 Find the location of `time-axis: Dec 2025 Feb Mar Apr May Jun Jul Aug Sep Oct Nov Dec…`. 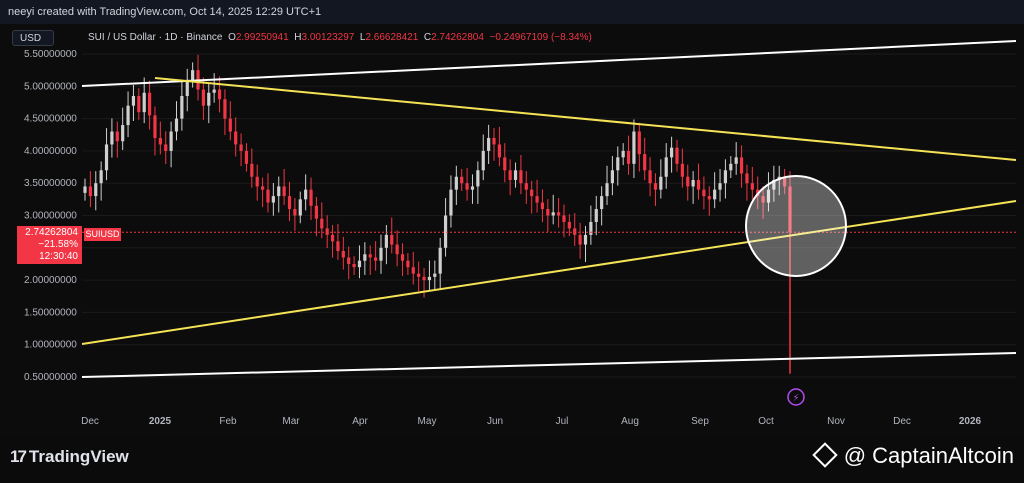

time-axis: Dec 2025 Feb Mar Apr May Jun Jul Aug Sep Oct Nov Dec… is located at coordinates (531, 421).